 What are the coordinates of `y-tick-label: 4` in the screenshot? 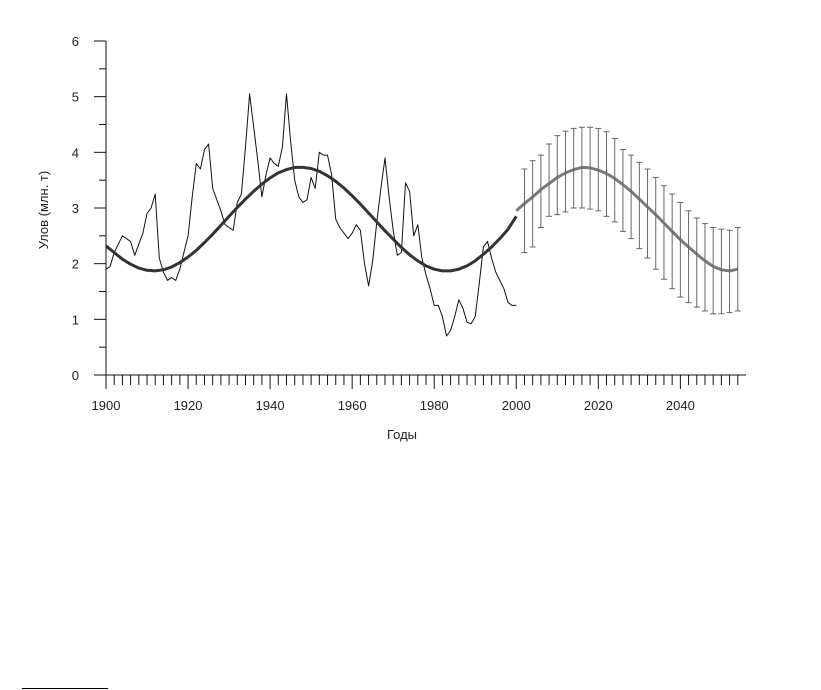 It's located at (75, 152).